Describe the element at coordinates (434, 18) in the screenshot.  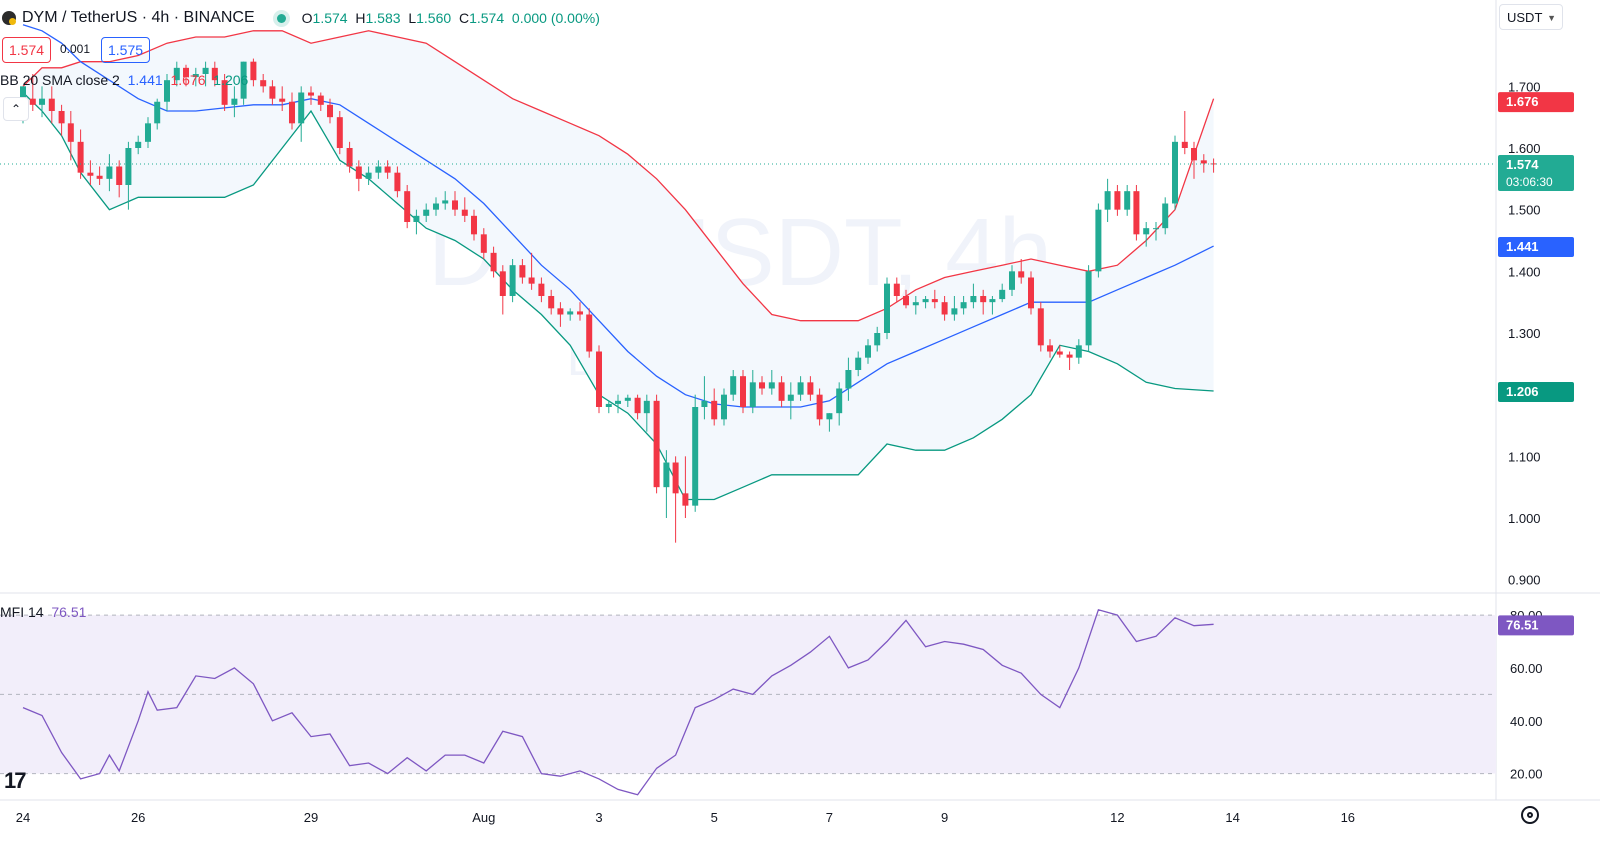
I see `low-value: 1.560` at that location.